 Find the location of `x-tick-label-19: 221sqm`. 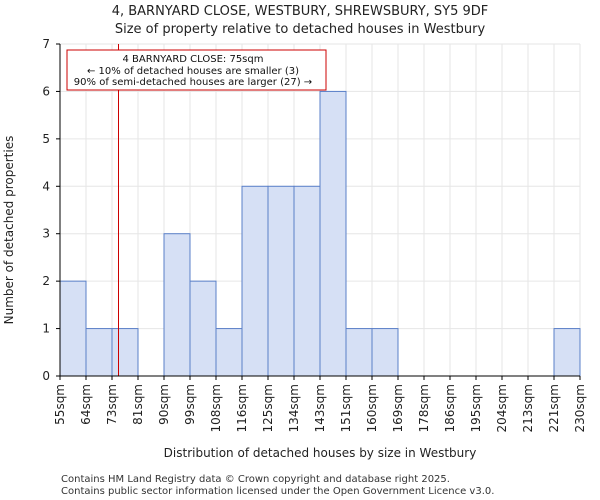

x-tick-label-19: 221sqm is located at coordinates (554, 408).